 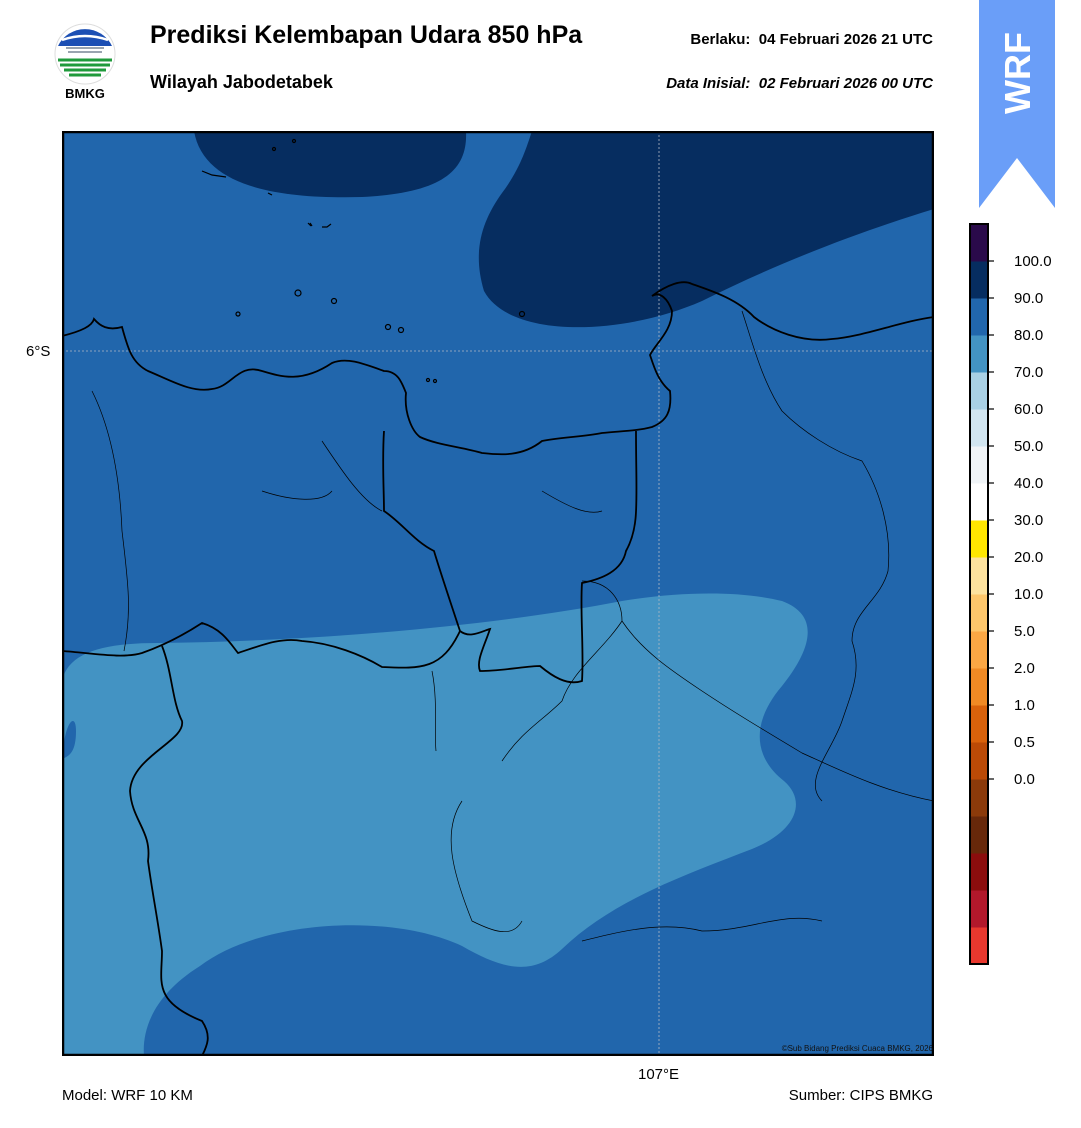 I want to click on colorbar-tick-label: 5.0, so click(x=1024, y=631).